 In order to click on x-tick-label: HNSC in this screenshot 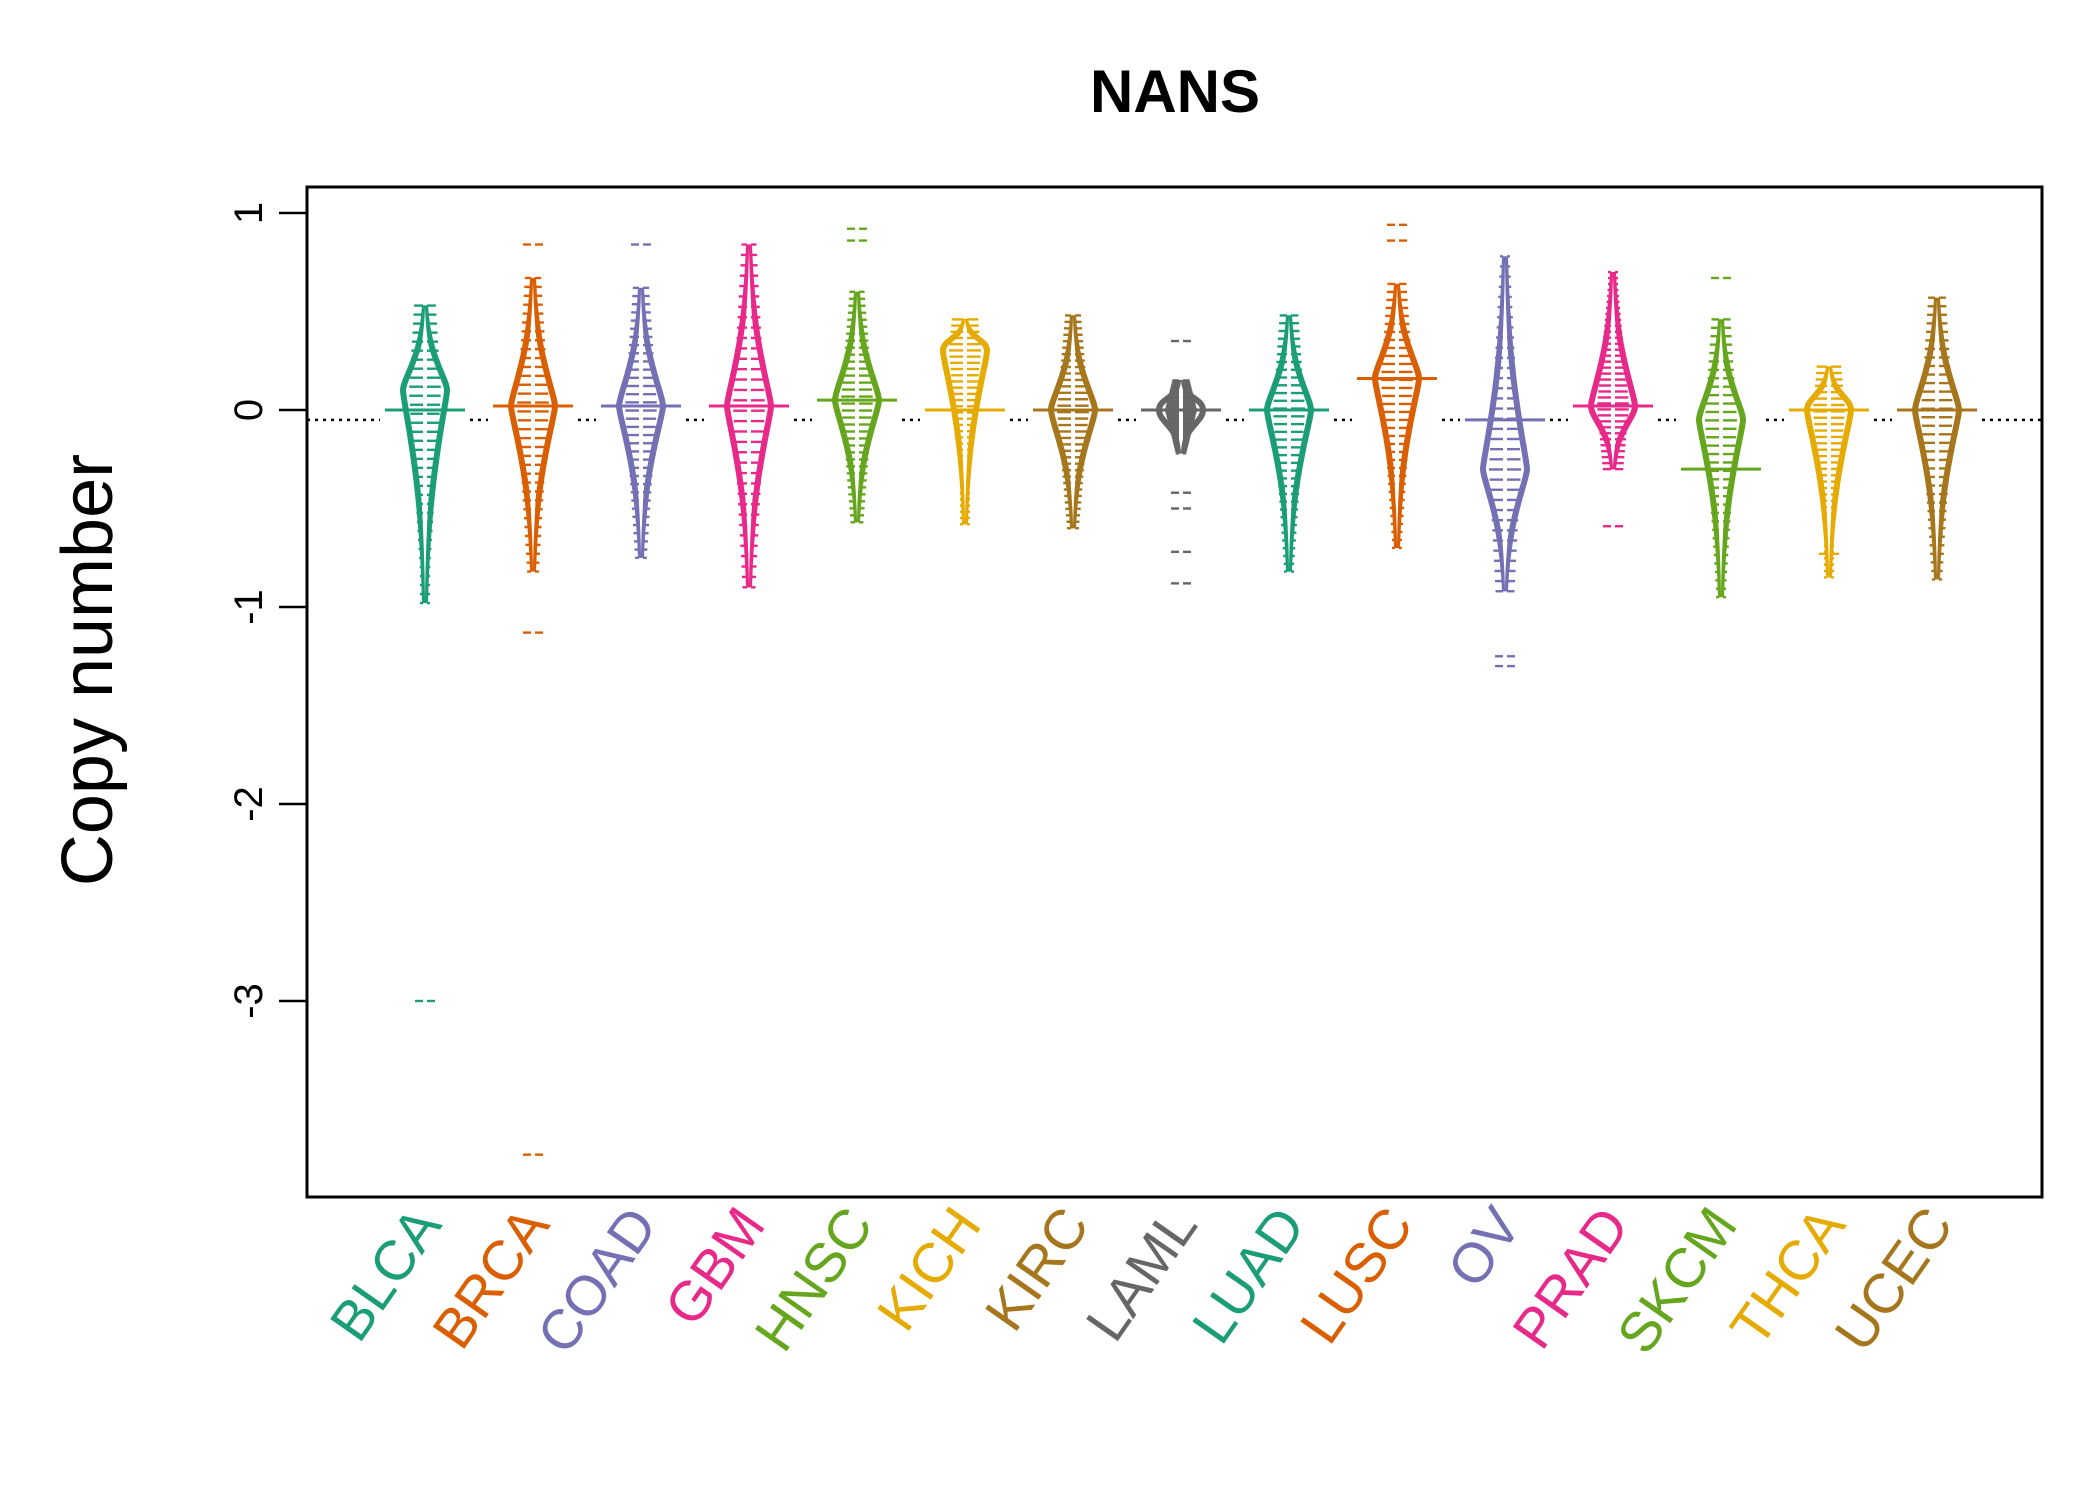, I will do `click(813, 1279)`.